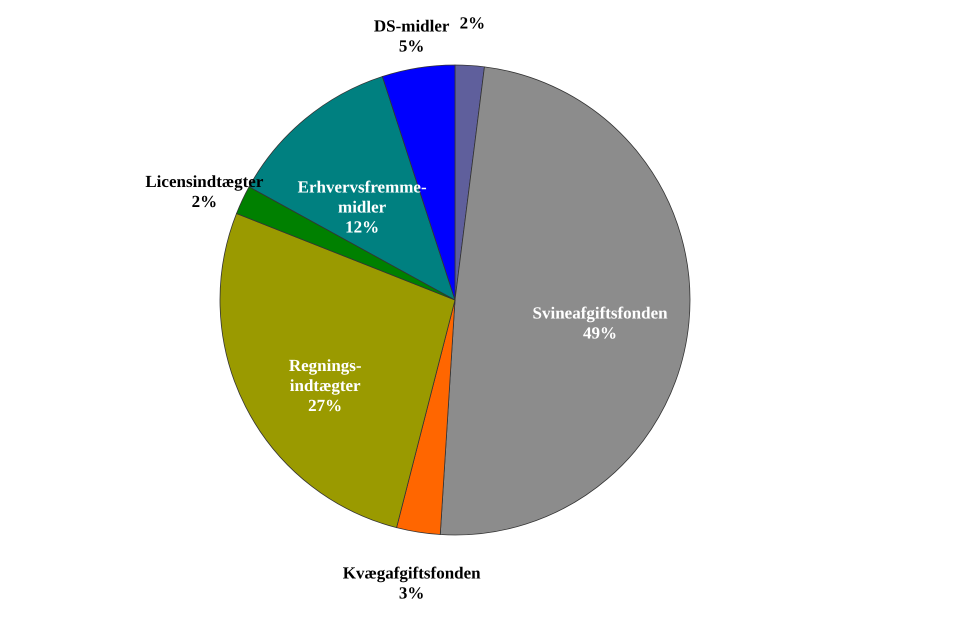 Image resolution: width=980 pixels, height=630 pixels. What do you see at coordinates (325, 376) in the screenshot?
I see `slice-label: Regnings- indtægter` at bounding box center [325, 376].